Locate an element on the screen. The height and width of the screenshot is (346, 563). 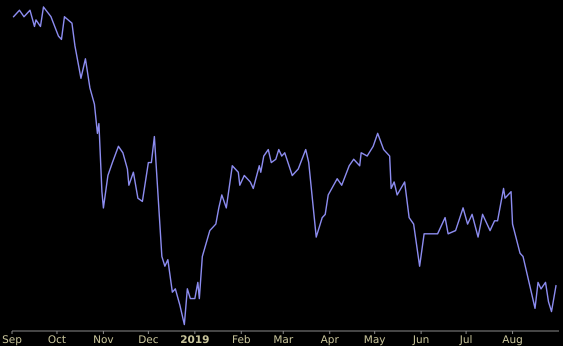
x-tick-label: Apr is located at coordinates (330, 340).